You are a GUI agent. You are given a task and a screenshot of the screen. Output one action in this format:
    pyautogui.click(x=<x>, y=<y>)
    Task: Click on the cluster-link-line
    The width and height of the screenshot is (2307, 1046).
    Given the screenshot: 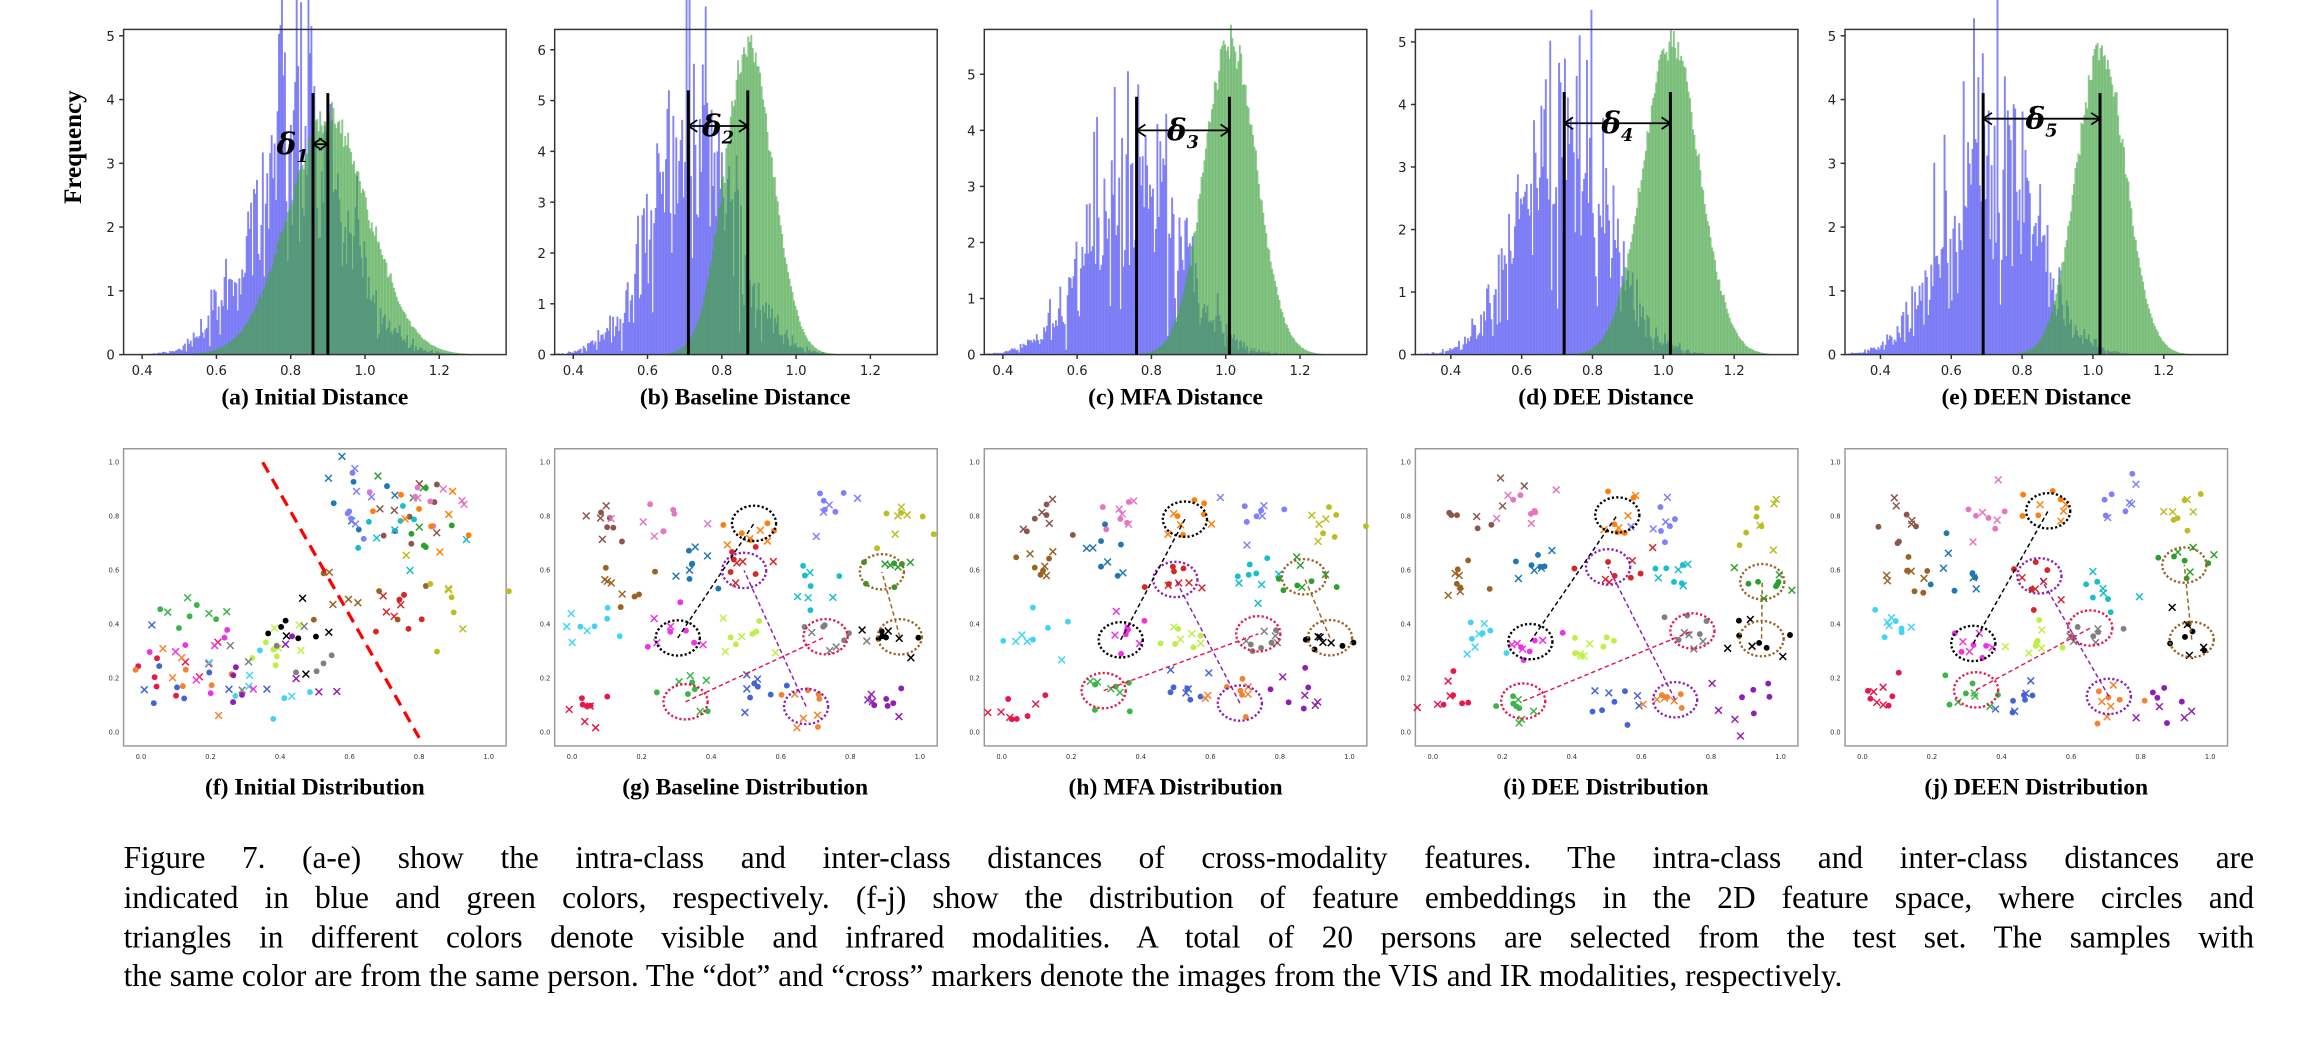 What is the action you would take?
    pyautogui.click(x=1607, y=666)
    